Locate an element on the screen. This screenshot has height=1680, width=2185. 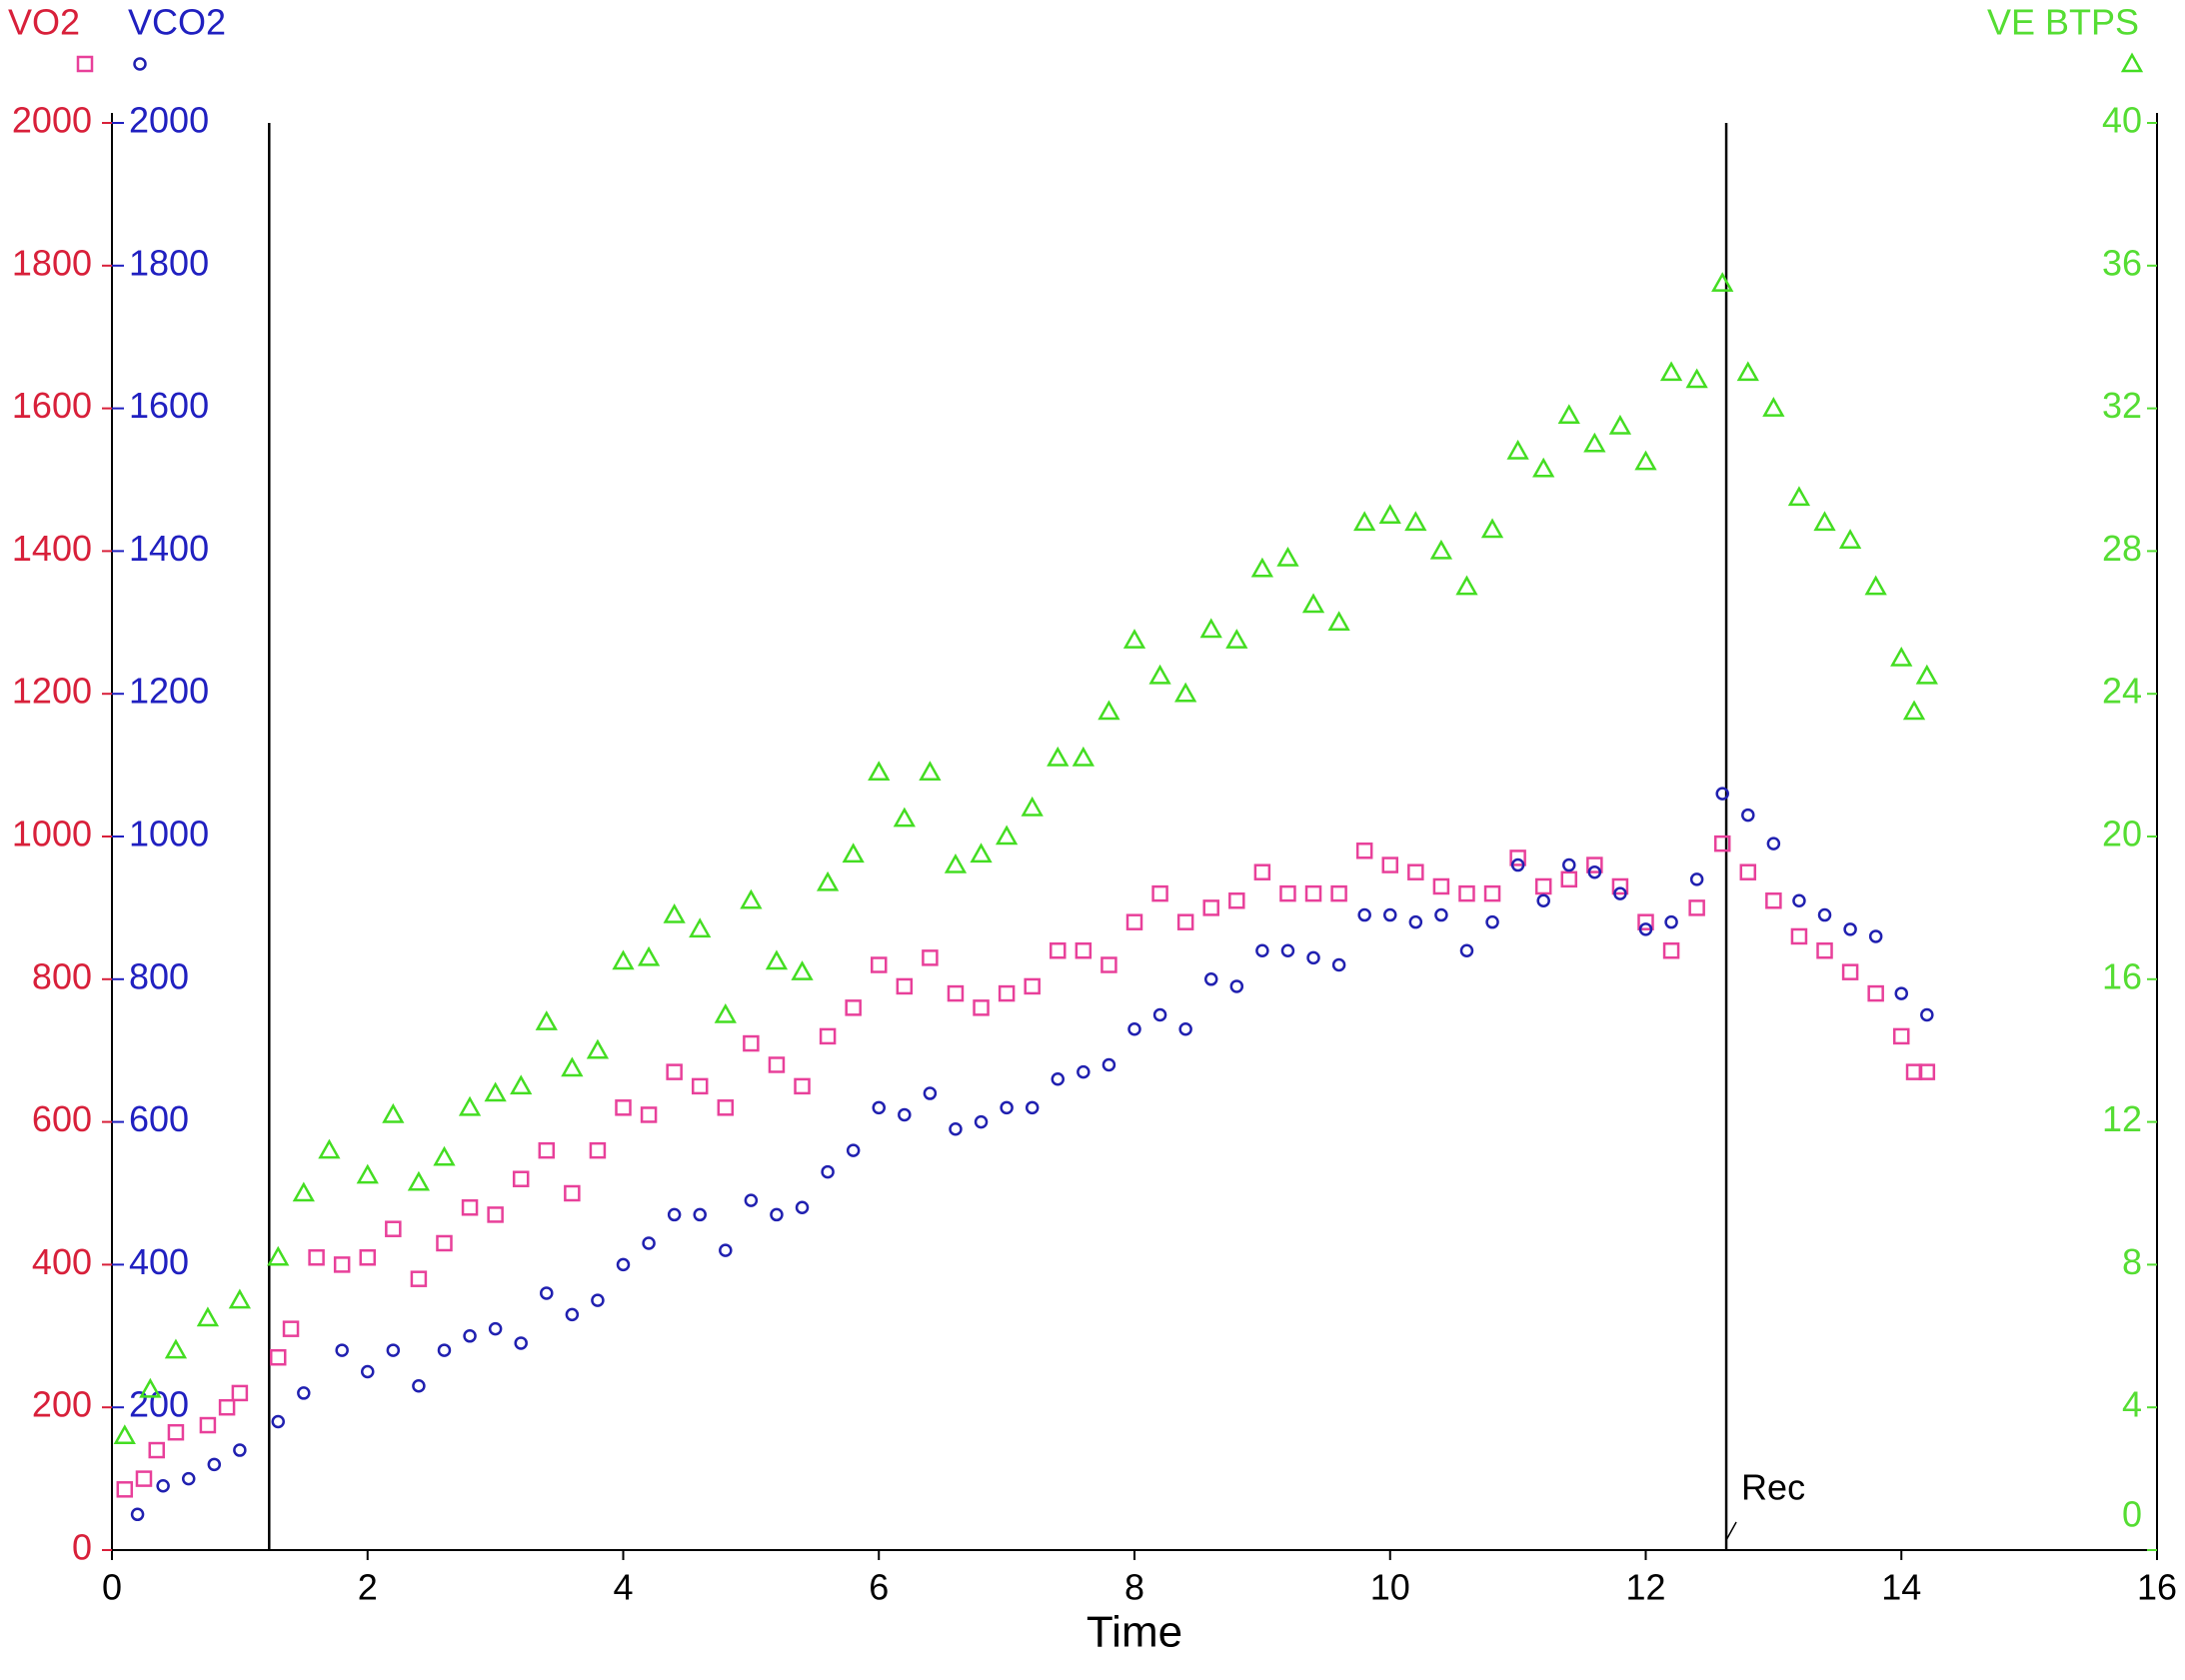
y-tick-label-vco2: 1400 is located at coordinates (169, 548).